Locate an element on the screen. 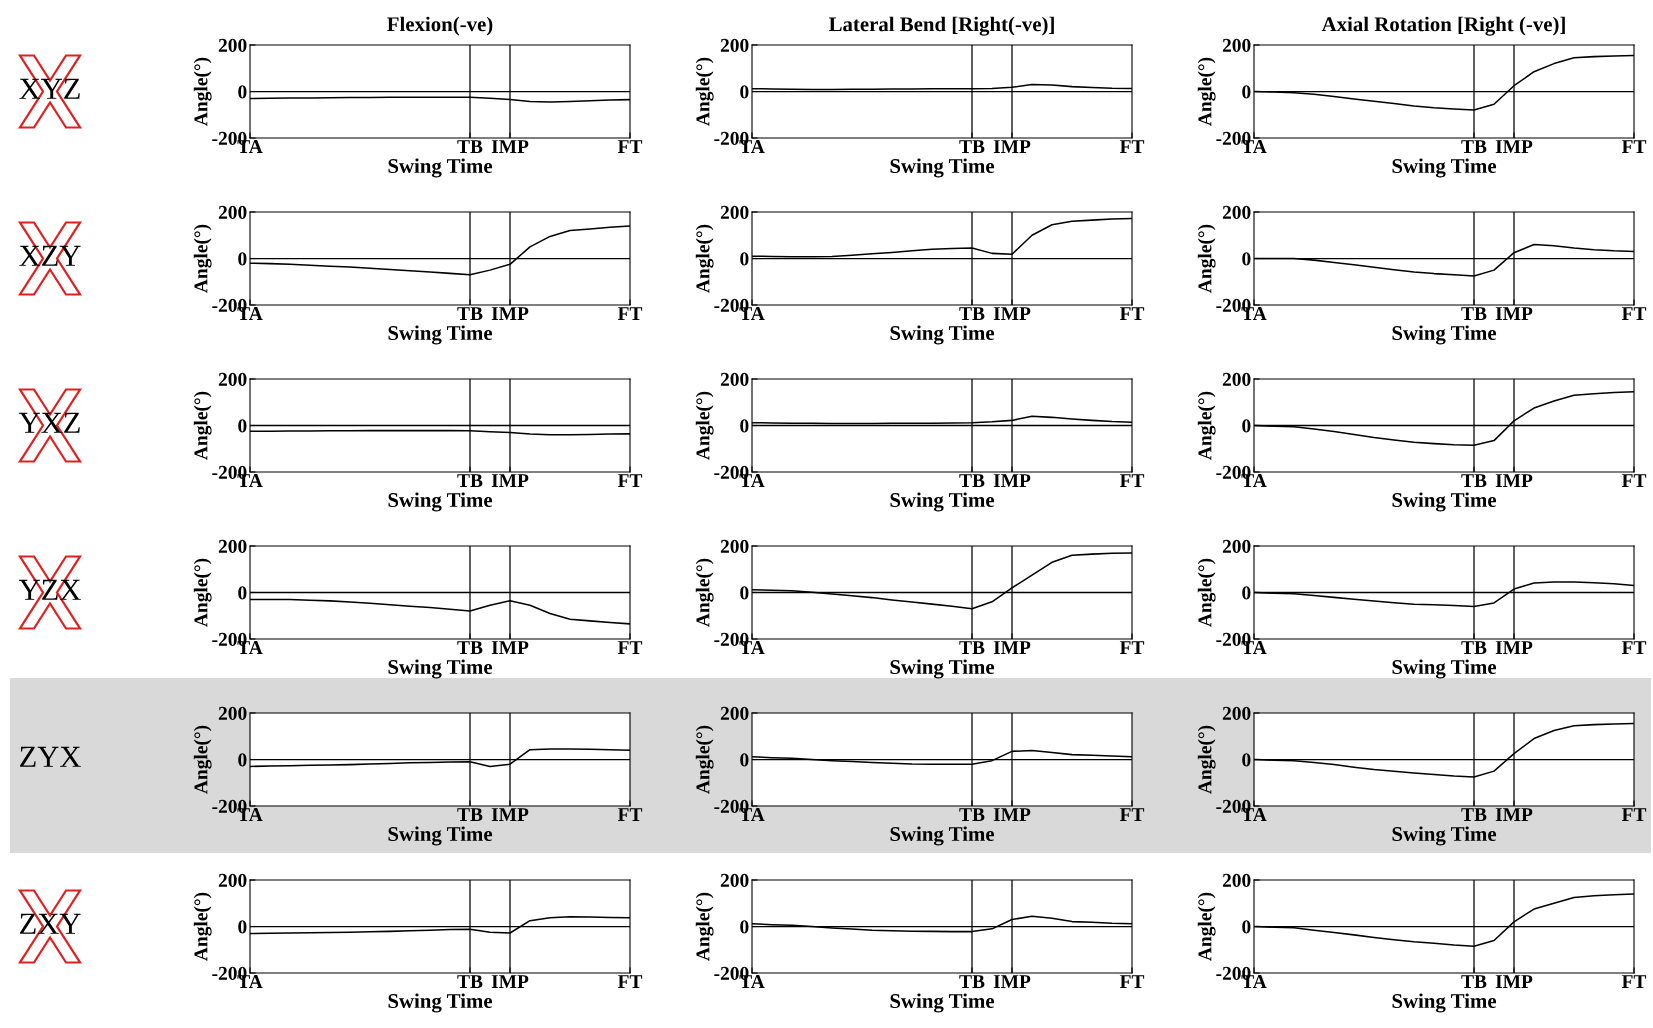 The width and height of the screenshot is (1653, 1028). chart-title: Flexion(-ve) is located at coordinates (440, 26).